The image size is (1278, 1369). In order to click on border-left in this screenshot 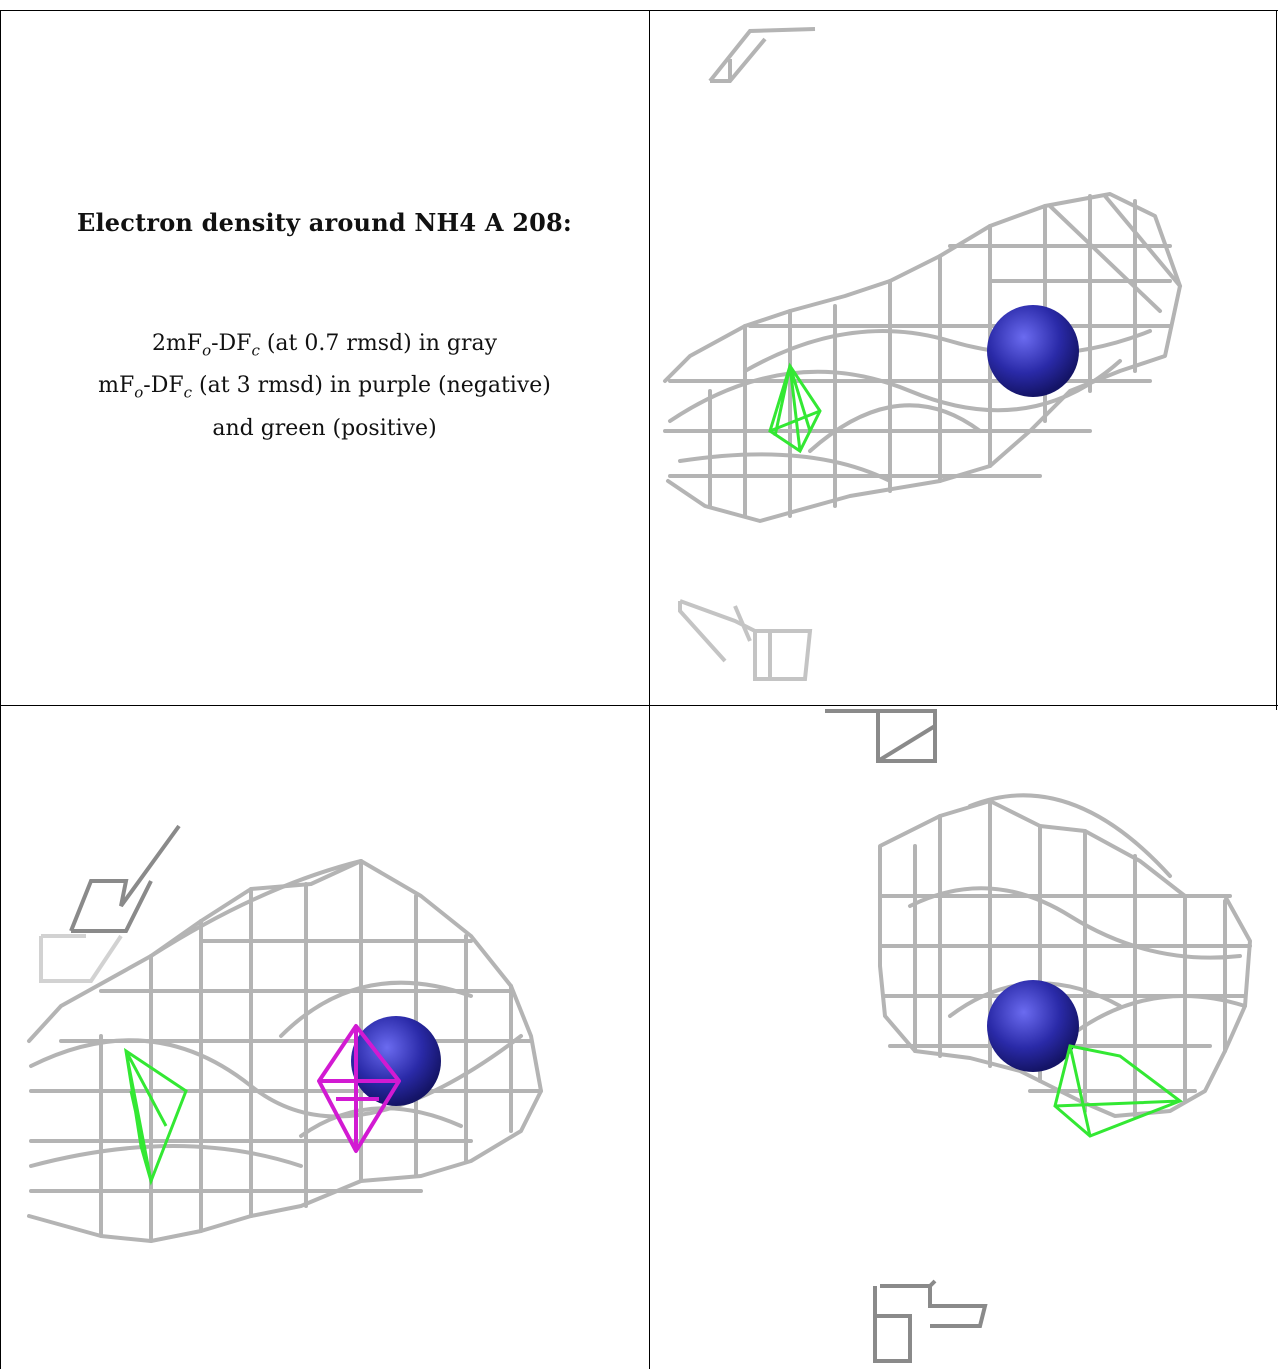, I will do `click(0, 689)`.